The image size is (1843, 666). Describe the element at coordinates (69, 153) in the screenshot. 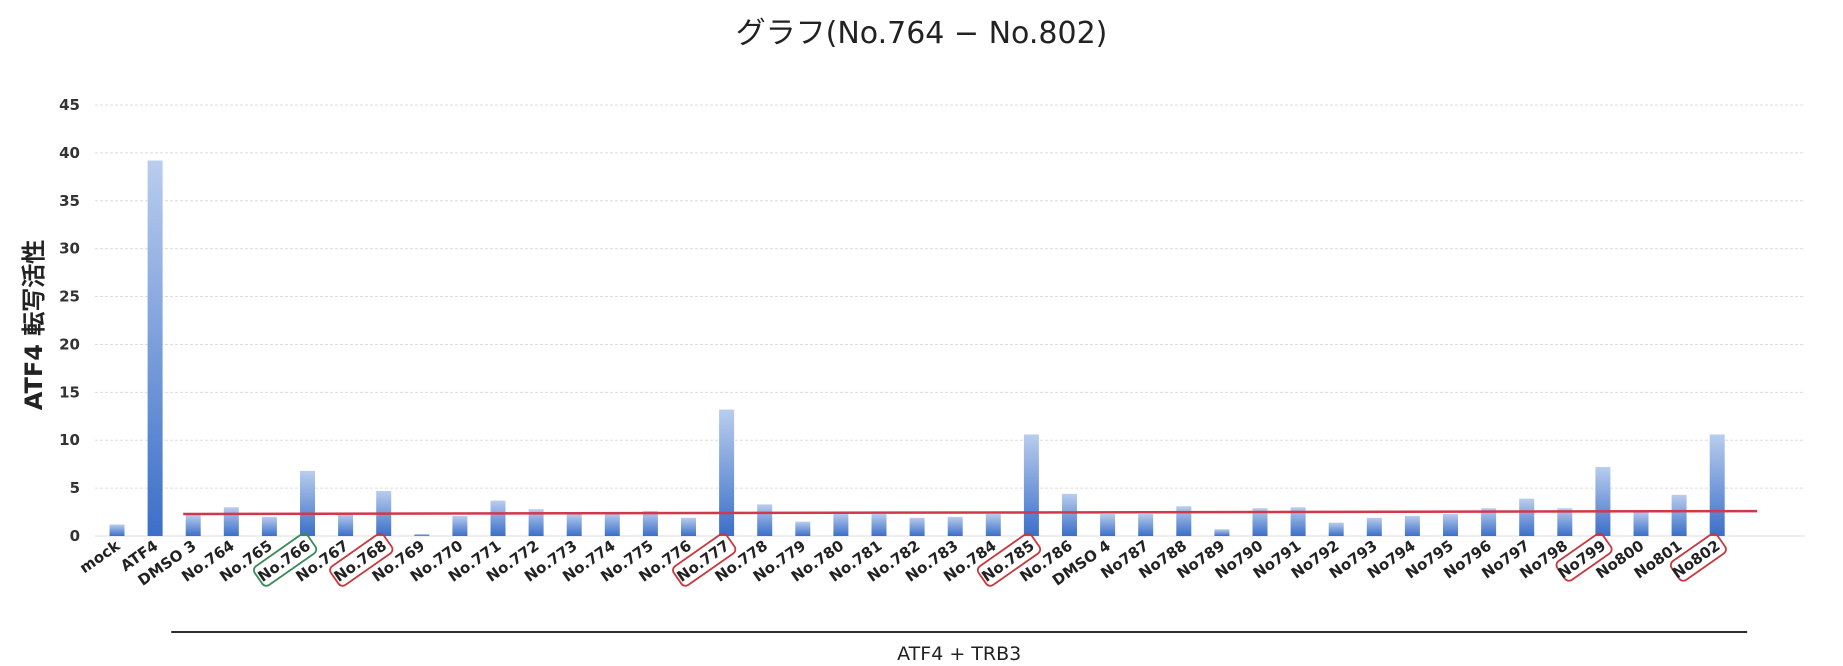

I see `y-tick-label: 40` at that location.